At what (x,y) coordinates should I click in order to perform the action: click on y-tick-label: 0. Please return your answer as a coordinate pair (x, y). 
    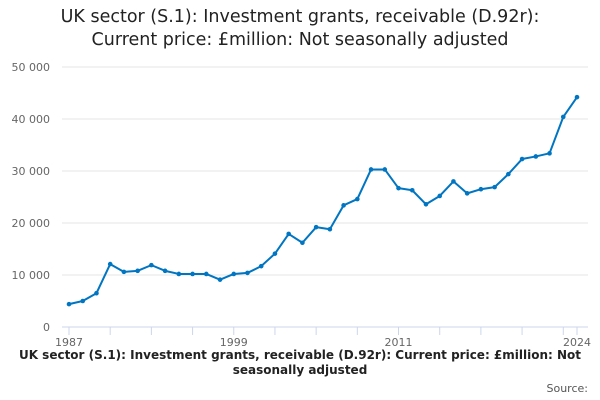
    Looking at the image, I should click on (46, 327).